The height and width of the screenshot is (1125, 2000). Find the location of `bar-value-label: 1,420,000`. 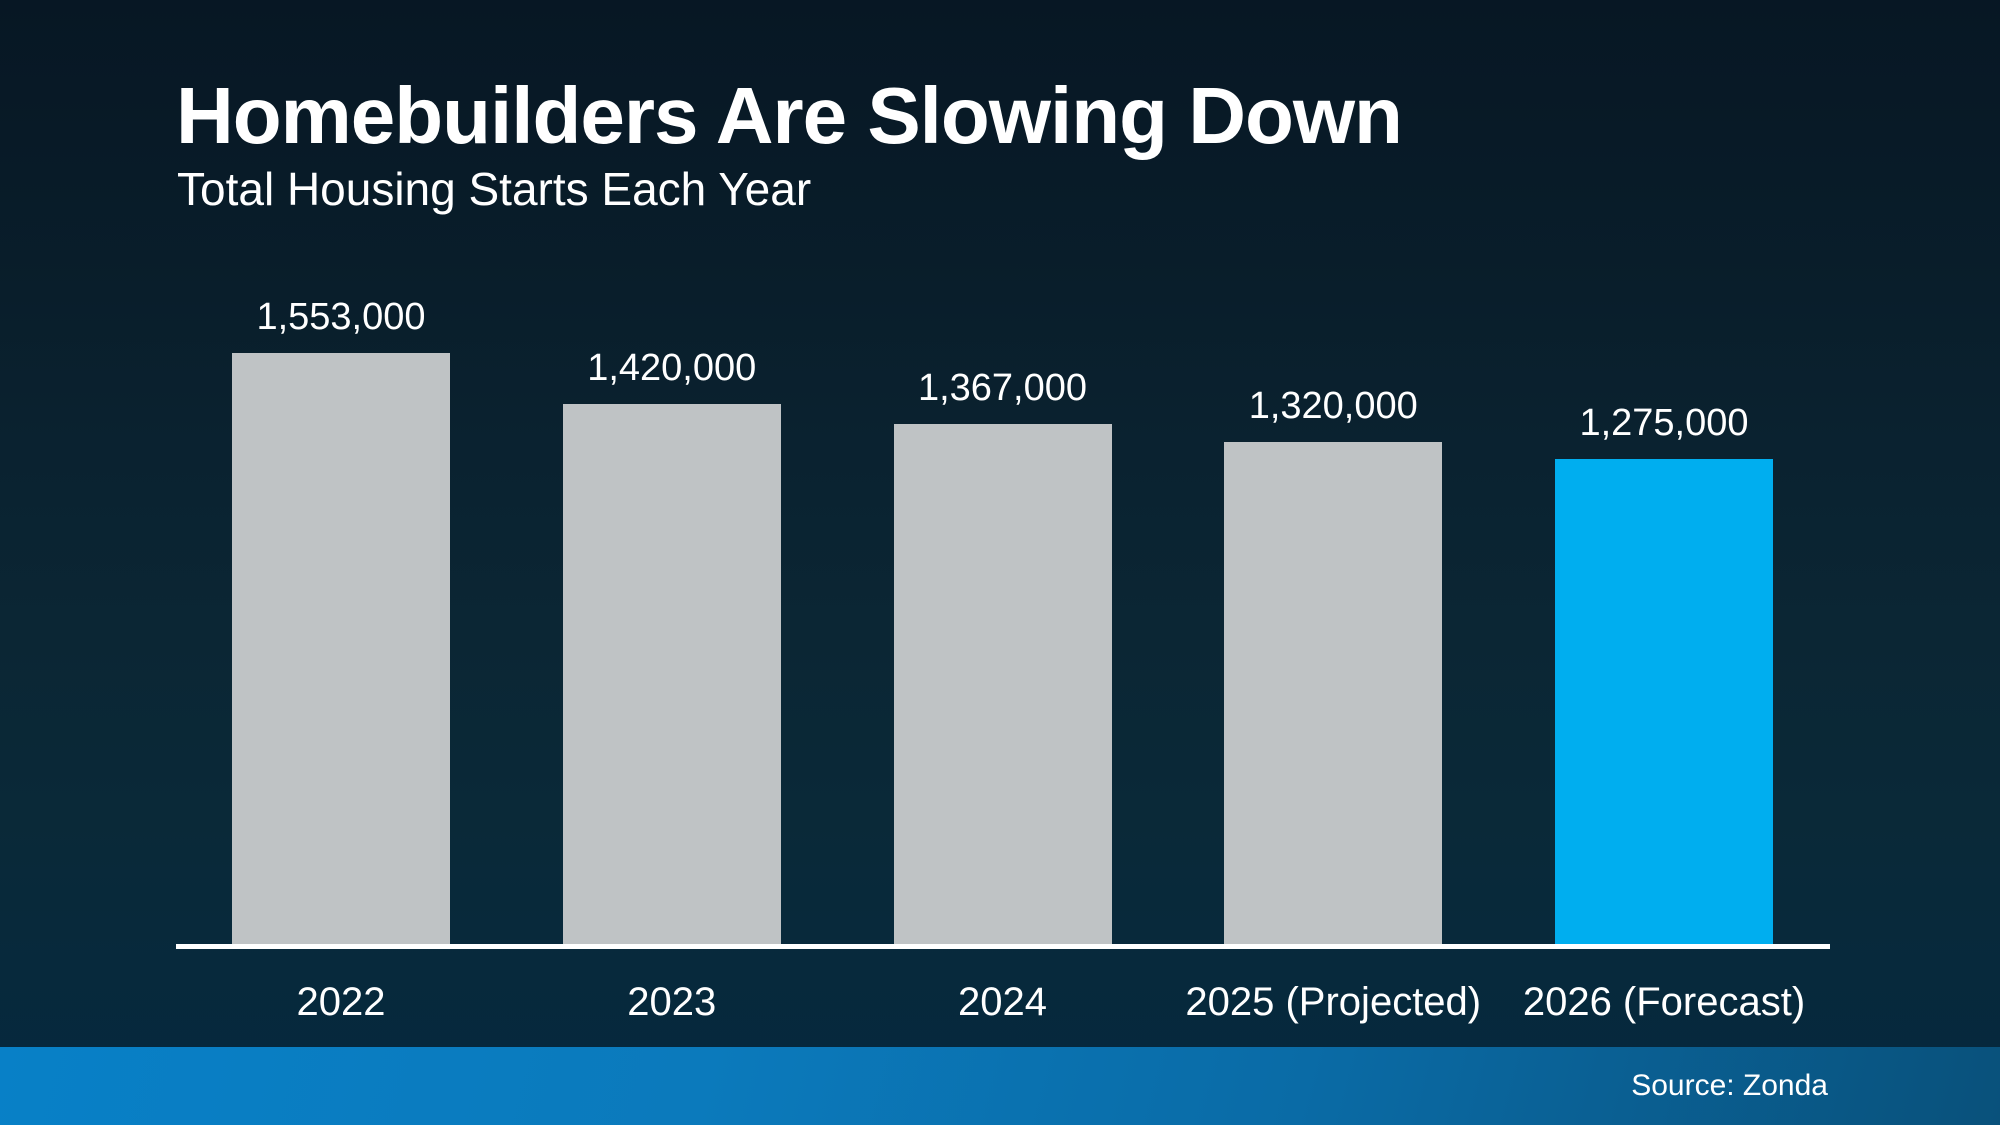

bar-value-label: 1,420,000 is located at coordinates (672, 368).